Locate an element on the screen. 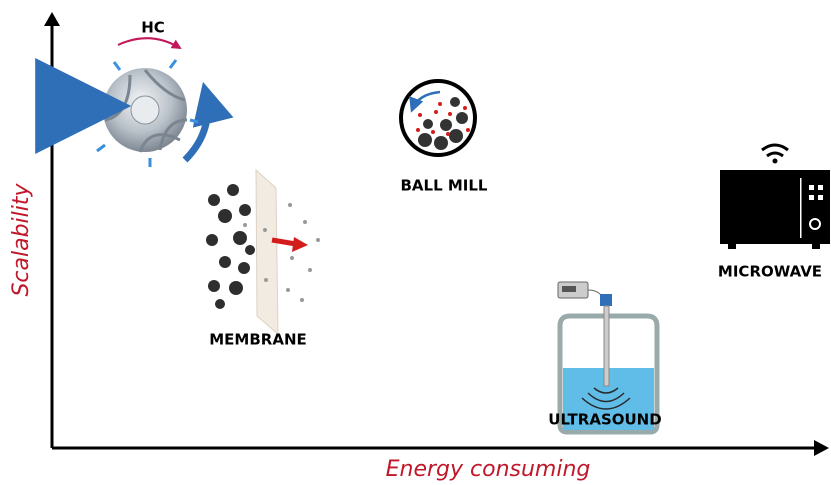 This screenshot has width=831, height=485. node-label: BALL MILL is located at coordinates (443, 186).